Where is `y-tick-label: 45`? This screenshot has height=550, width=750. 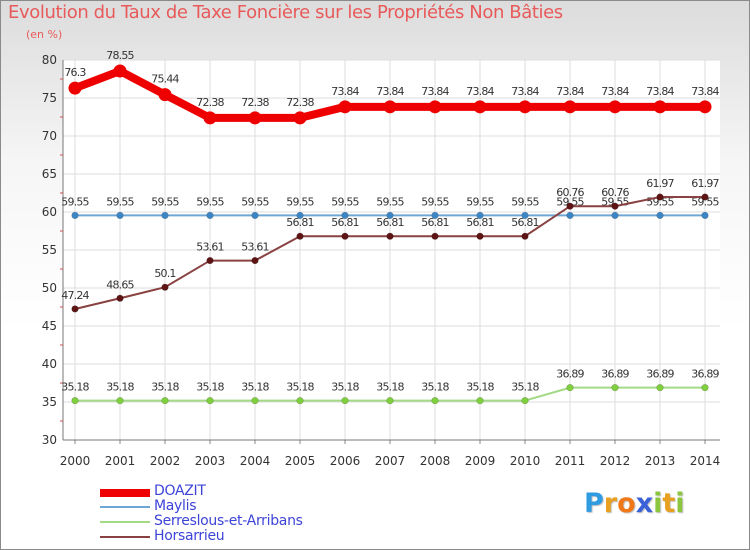
y-tick-label: 45 is located at coordinates (49, 326).